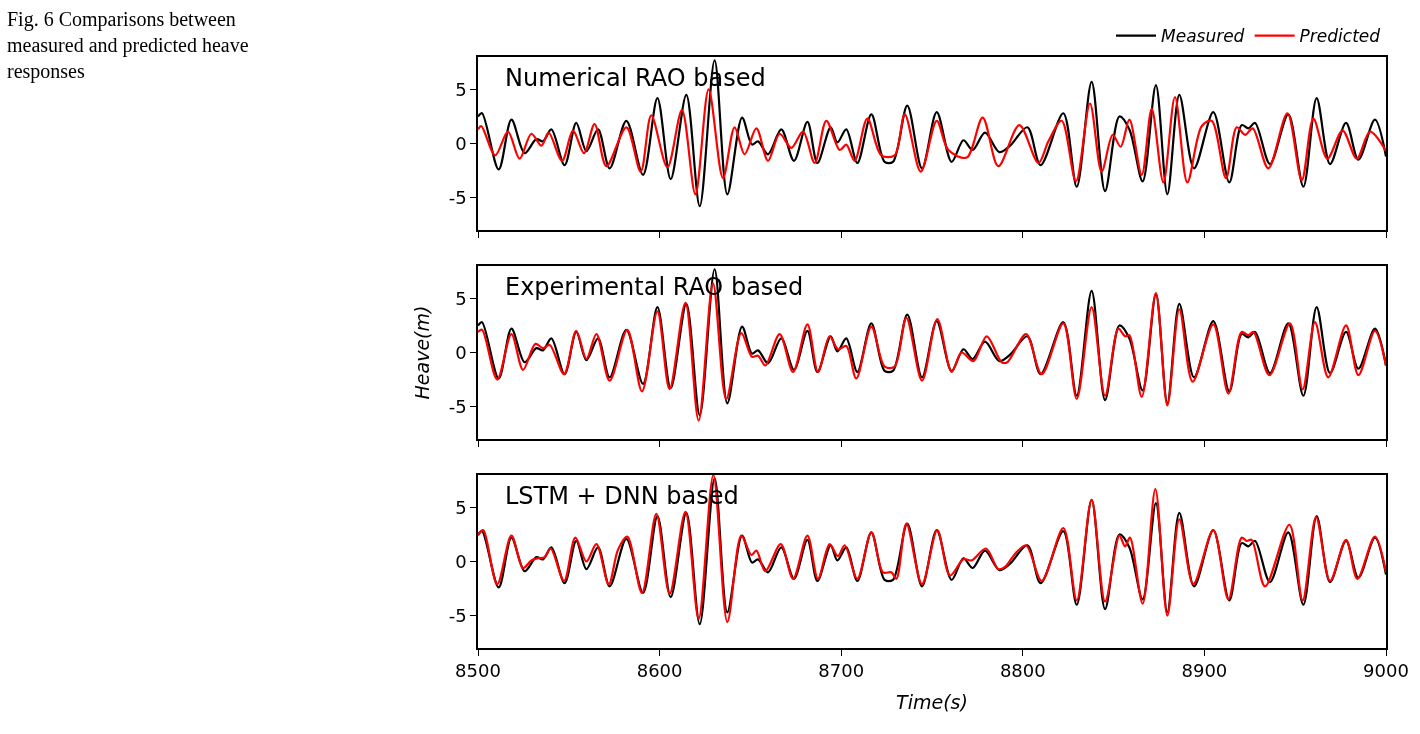  Describe the element at coordinates (1204, 671) in the screenshot. I see `x-tick-label: 8900` at that location.